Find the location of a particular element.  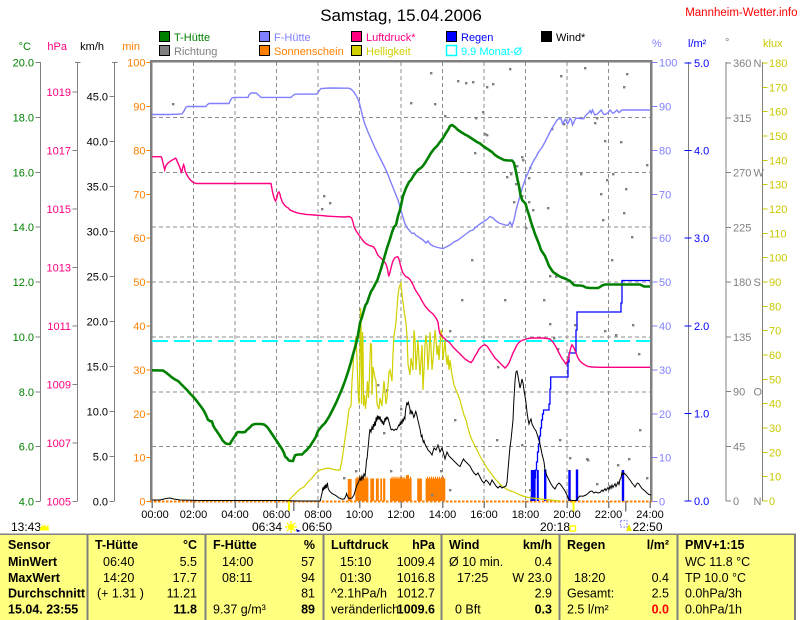

svg-text: 18:00 is located at coordinates (526, 515).